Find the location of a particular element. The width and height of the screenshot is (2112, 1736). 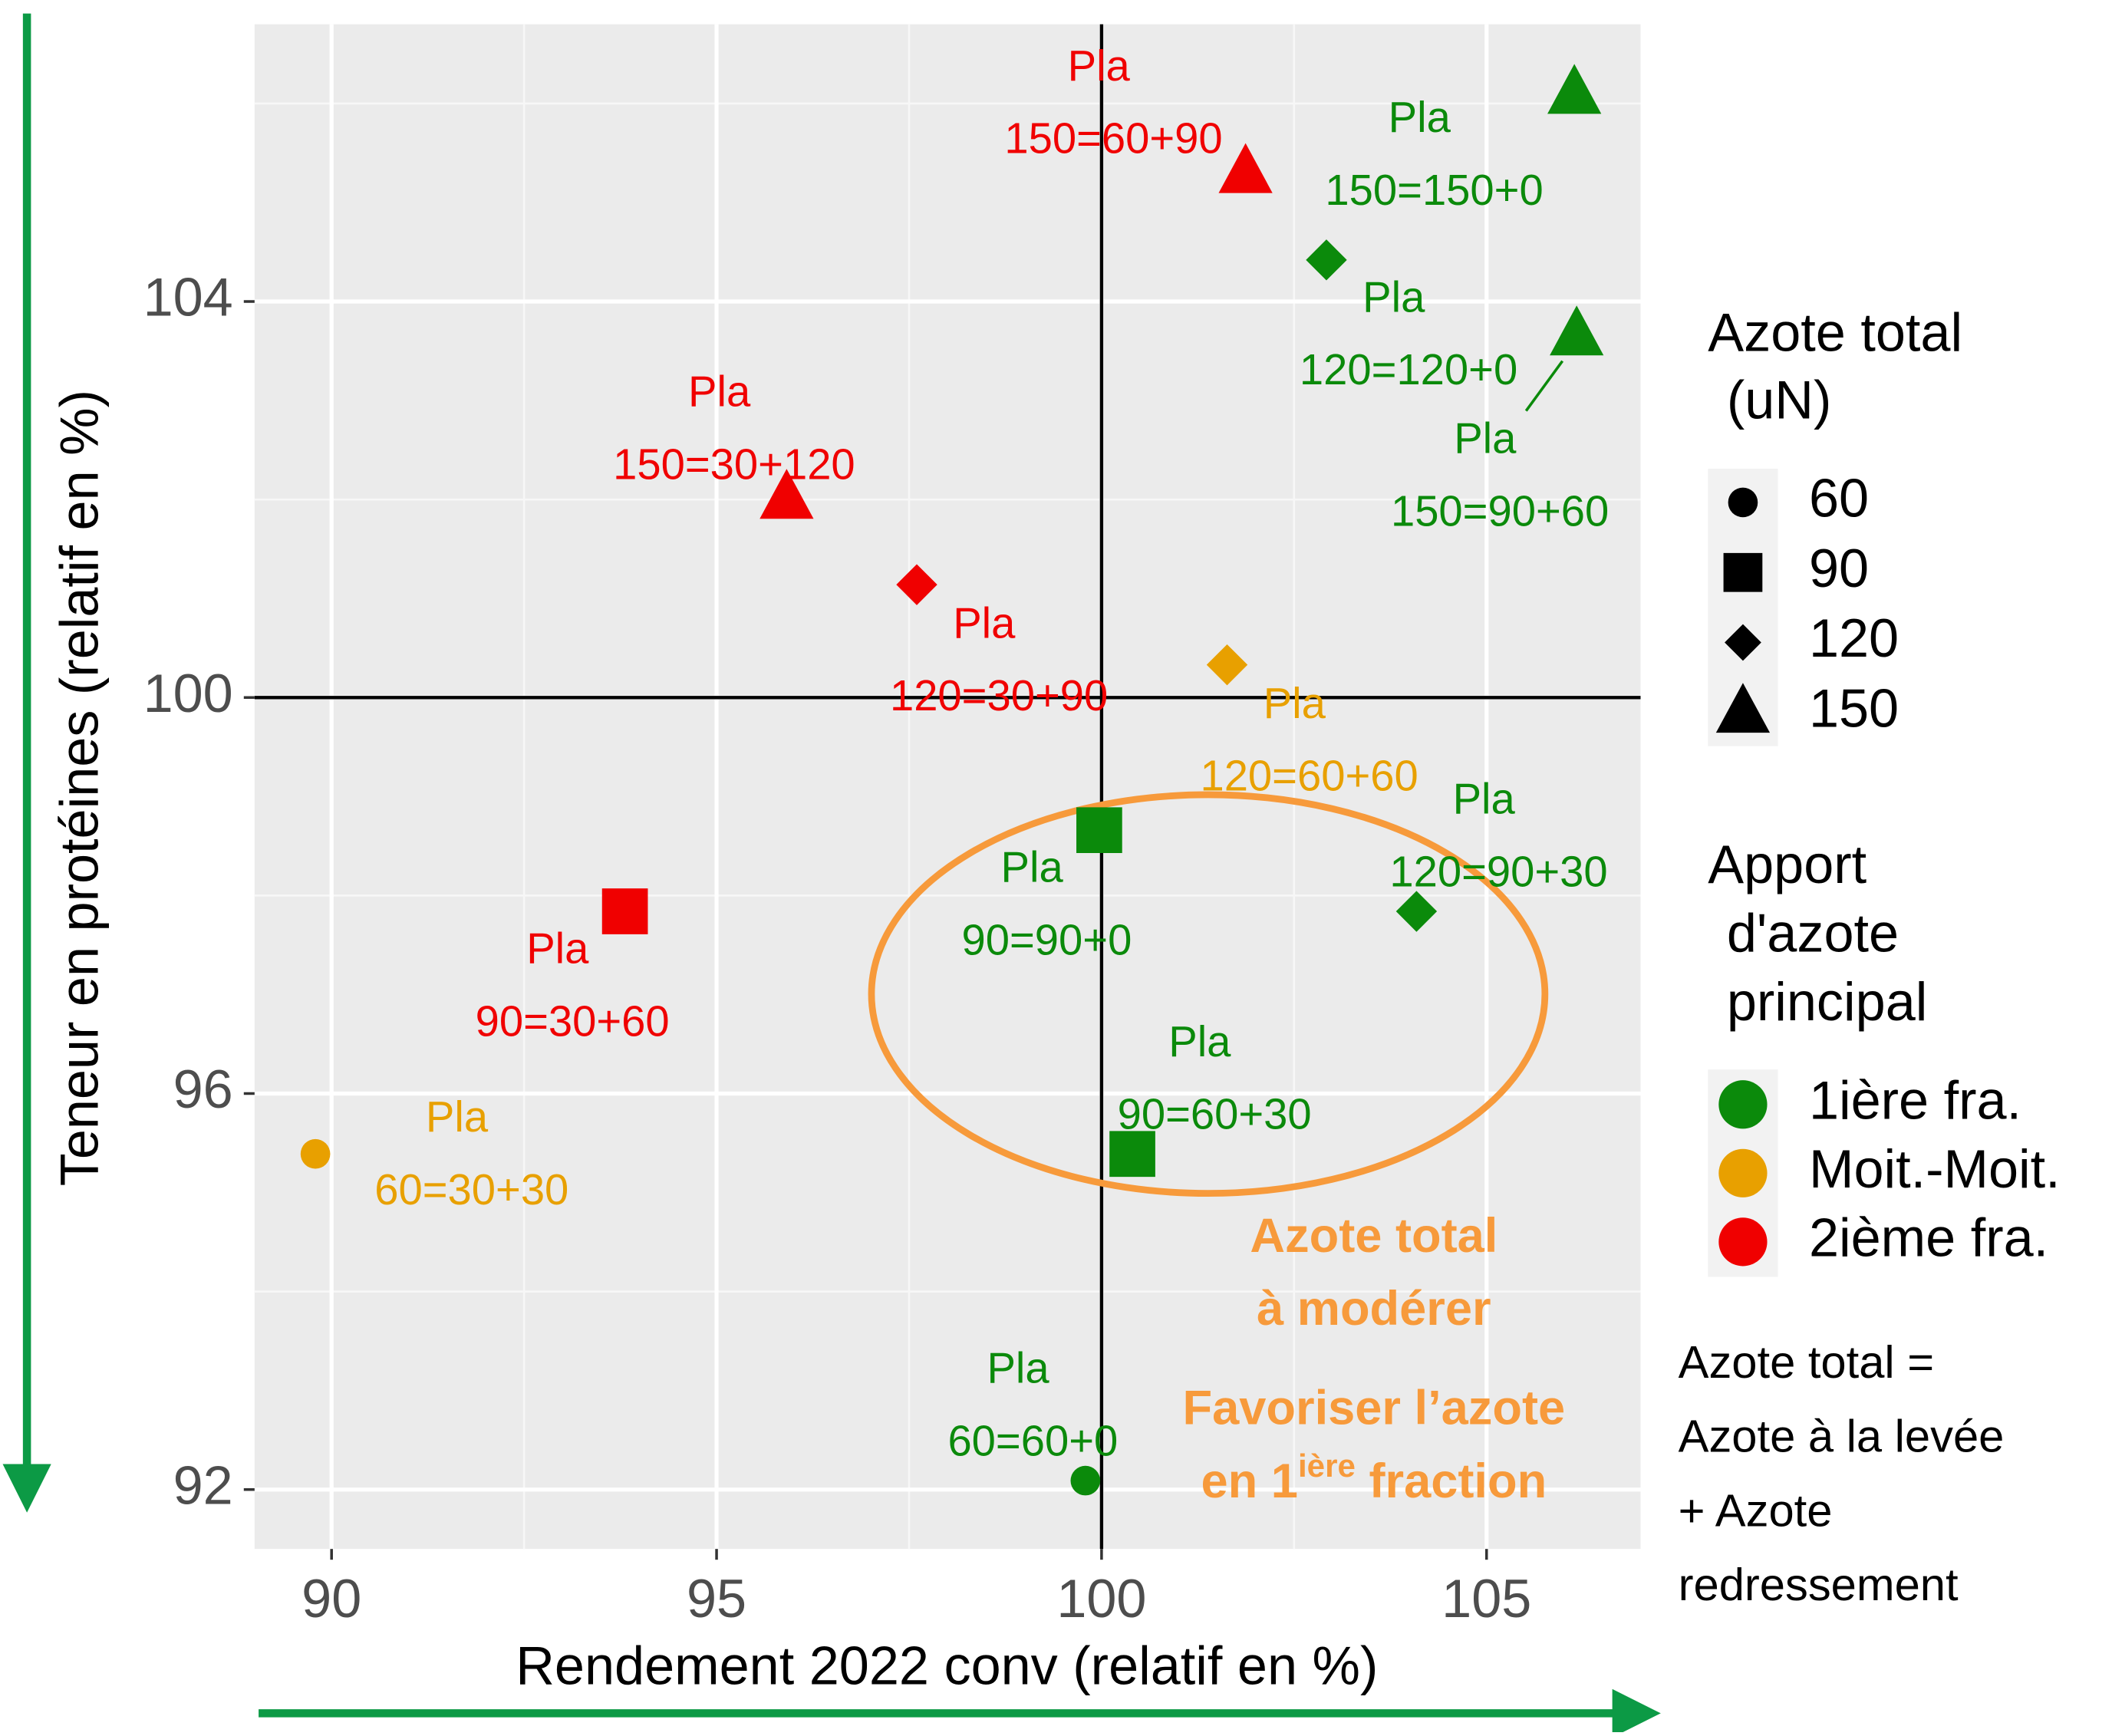

legend-title: d'azote is located at coordinates (1813, 933).